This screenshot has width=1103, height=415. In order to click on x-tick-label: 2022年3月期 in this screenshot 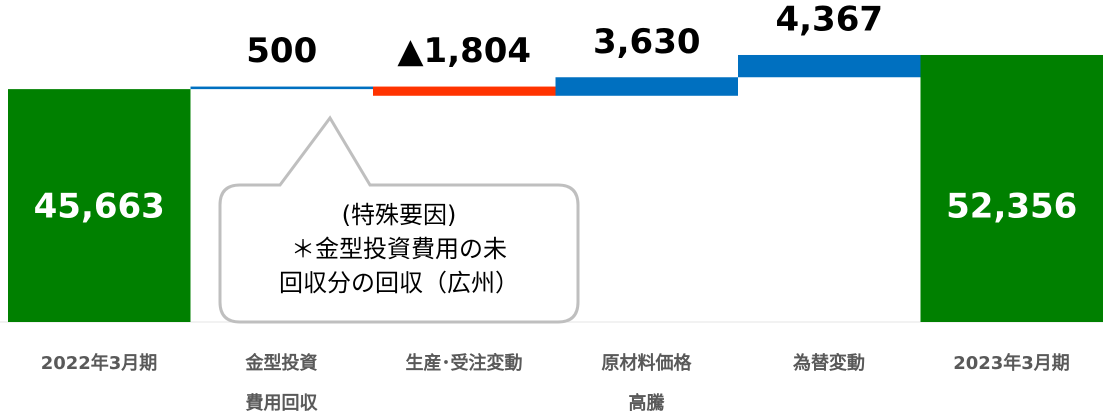, I will do `click(99, 363)`.